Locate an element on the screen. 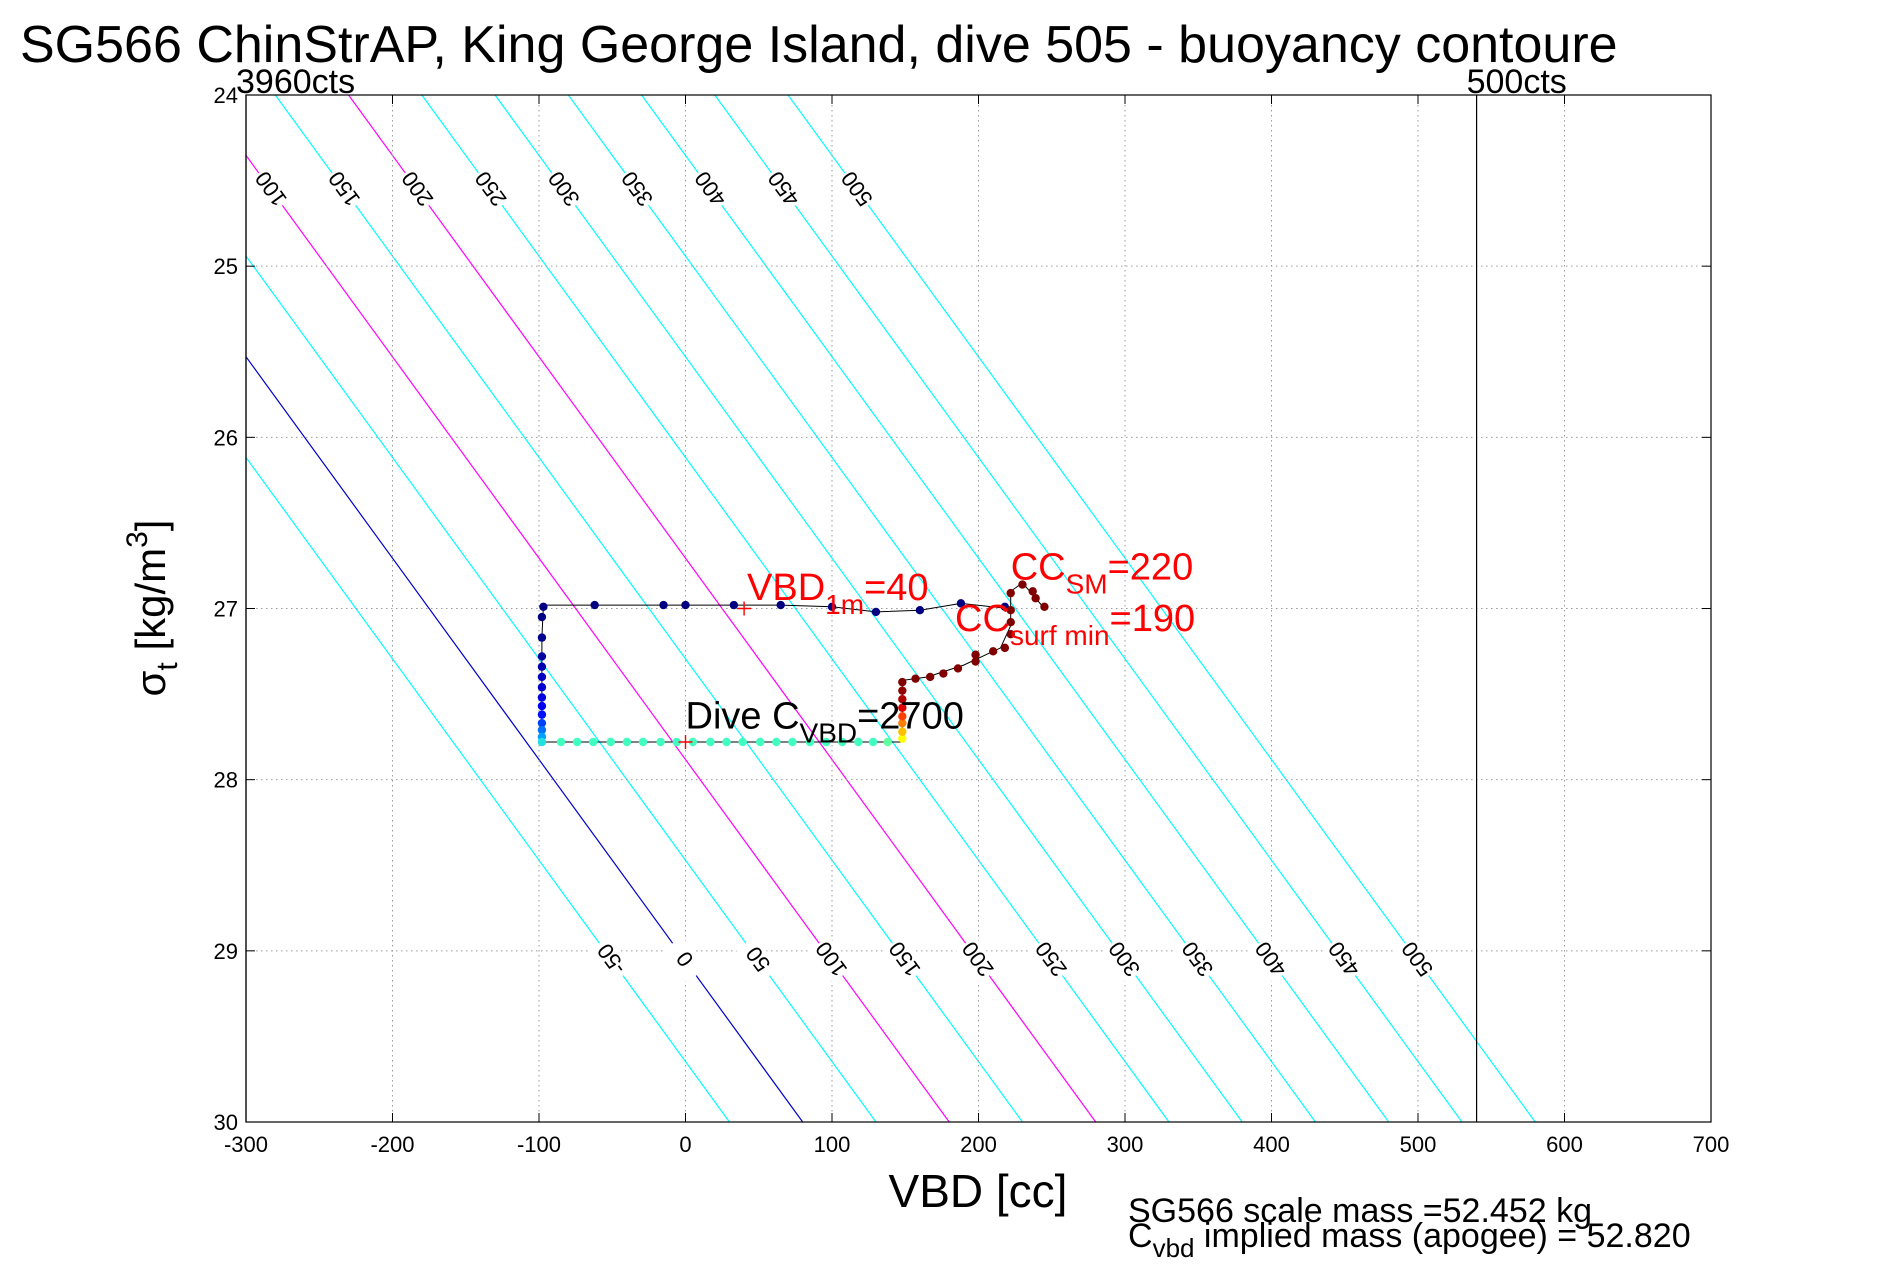  annotation-ccsurf-main: CC is located at coordinates (982, 619).